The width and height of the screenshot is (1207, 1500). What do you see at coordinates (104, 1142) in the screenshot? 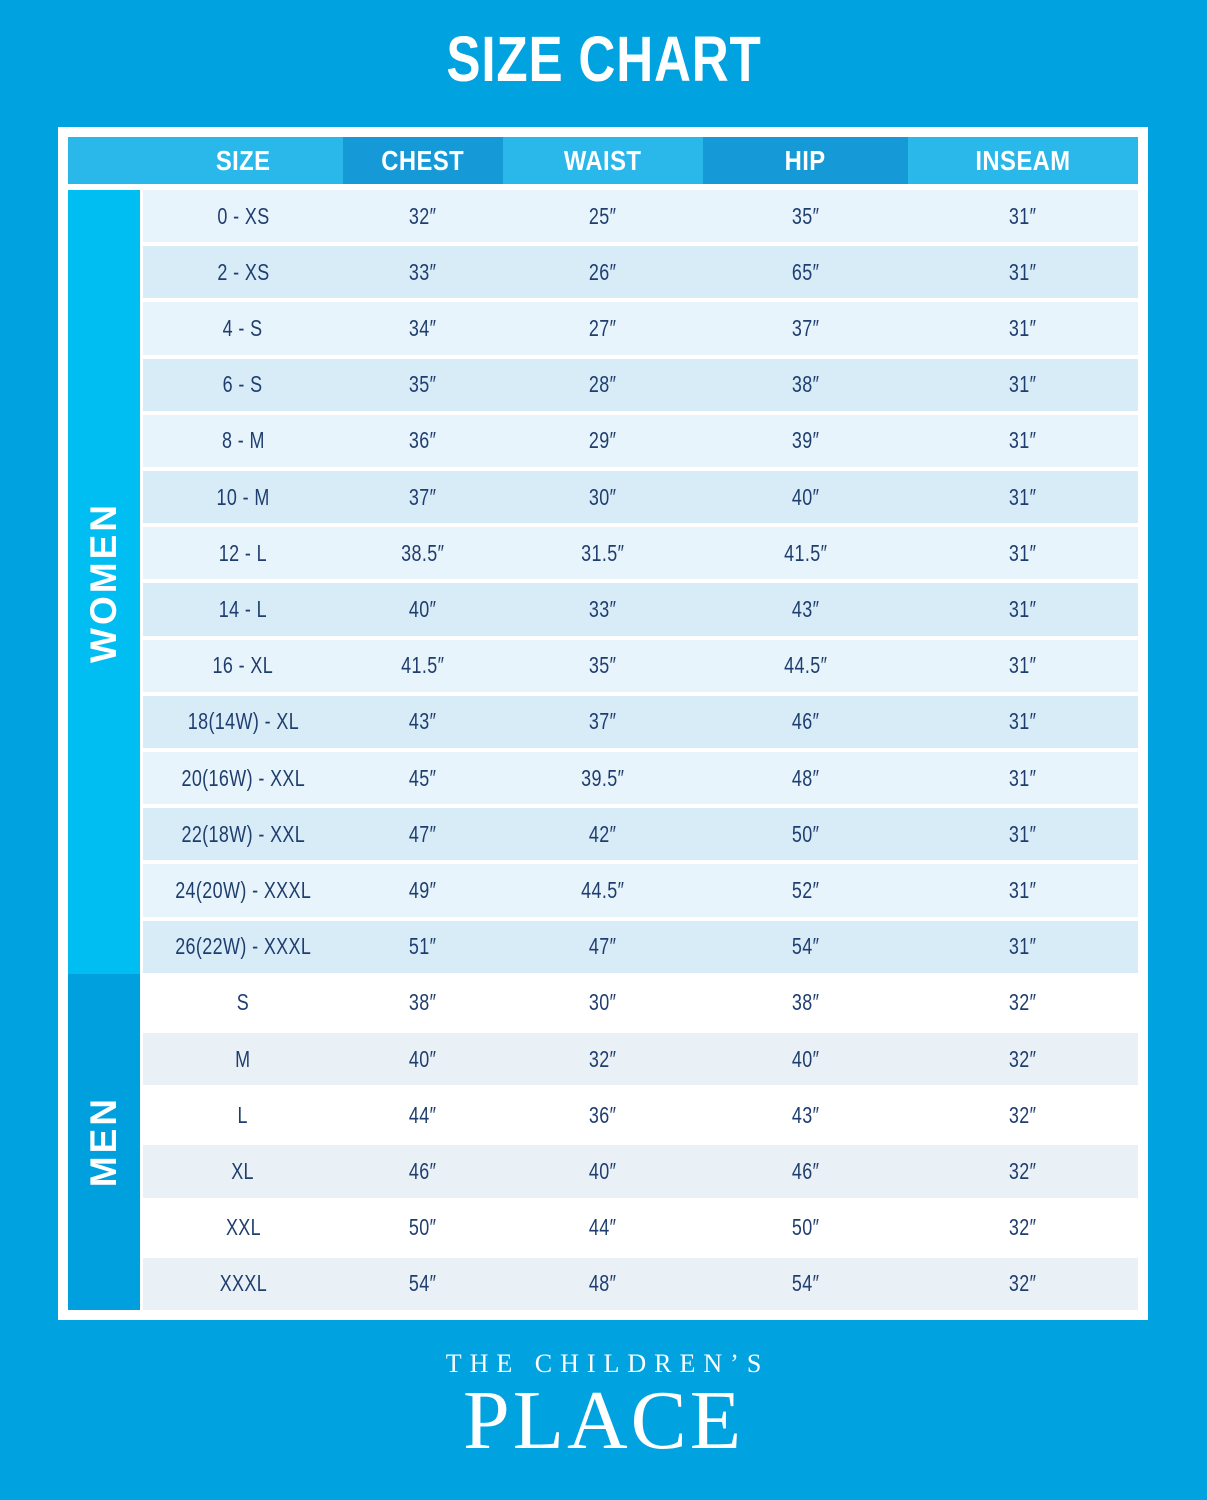
I see `group-label-men: MEN` at bounding box center [104, 1142].